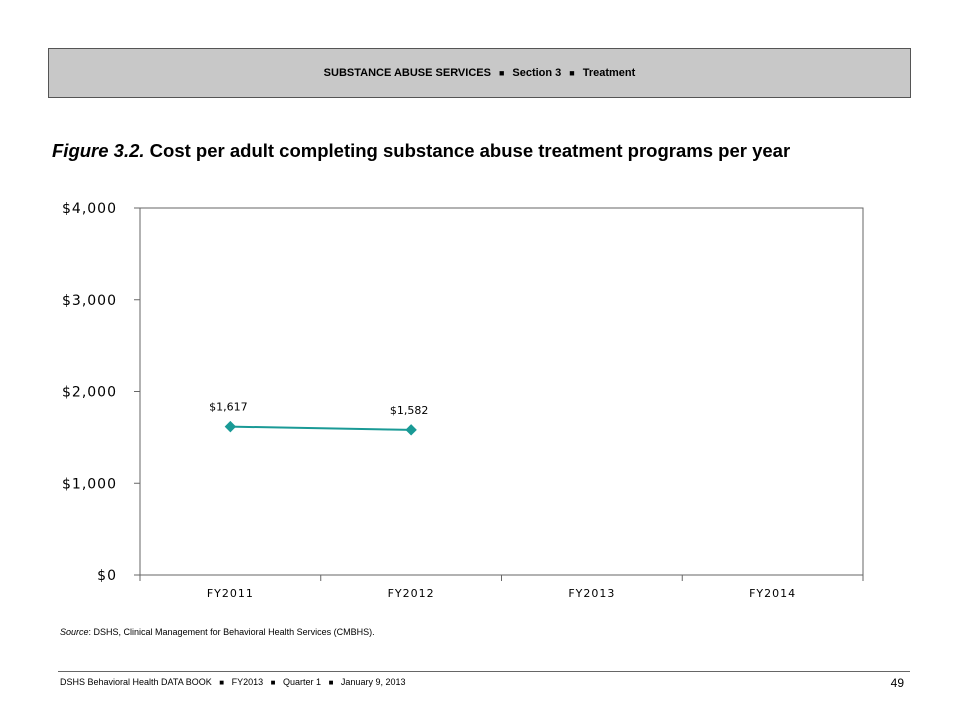 Image resolution: width=960 pixels, height=720 pixels. What do you see at coordinates (411, 593) in the screenshot?
I see `x-tick-label: FY2012` at bounding box center [411, 593].